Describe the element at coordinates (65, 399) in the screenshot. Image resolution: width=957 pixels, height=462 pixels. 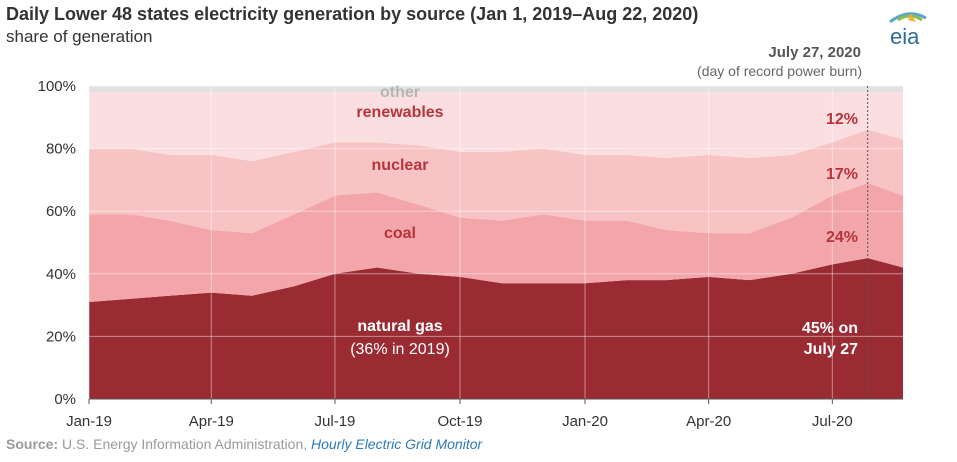
I see `y-tick-label: 0%` at that location.